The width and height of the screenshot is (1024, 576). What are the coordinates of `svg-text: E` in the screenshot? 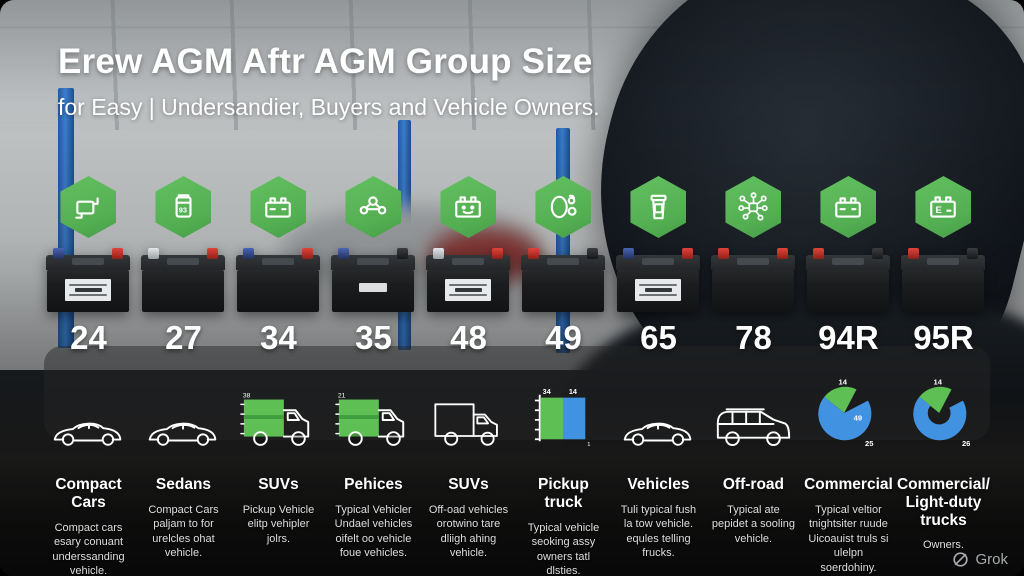 It's located at (939, 210).